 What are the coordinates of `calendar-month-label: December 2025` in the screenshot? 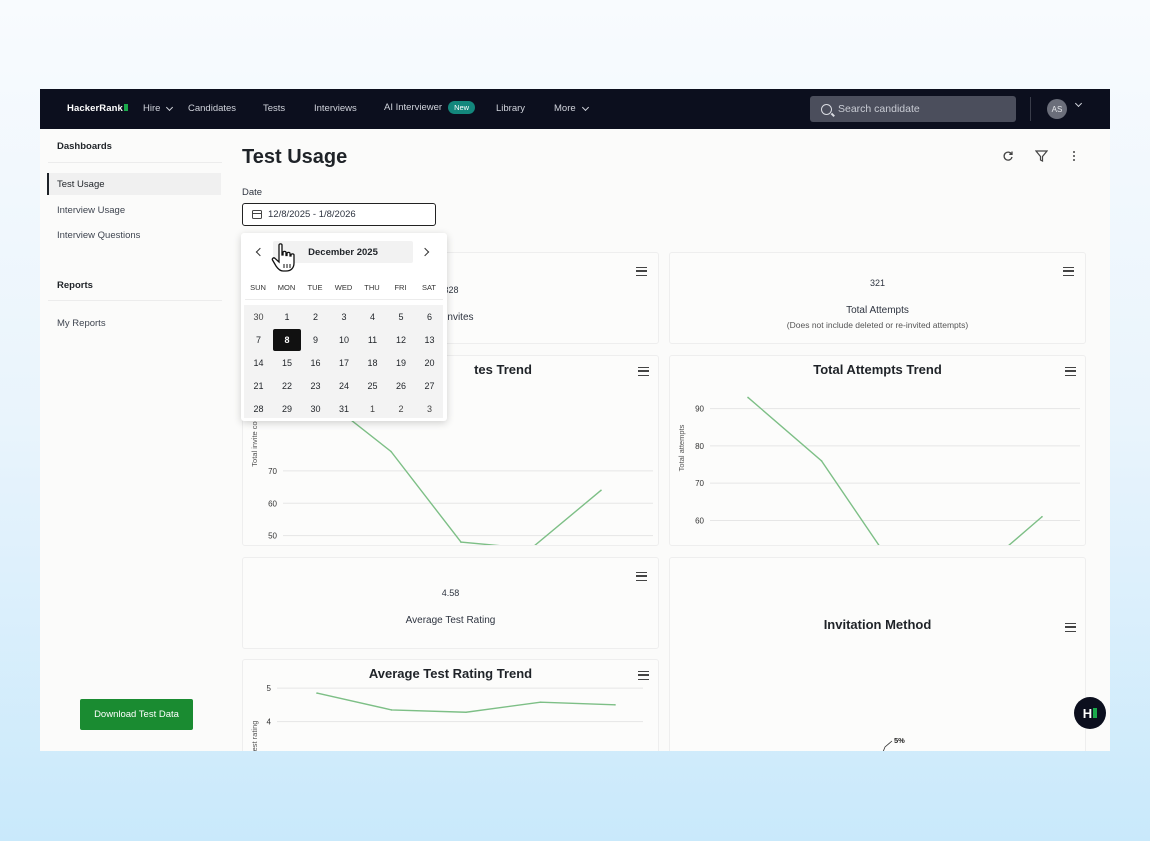 It's located at (343, 252).